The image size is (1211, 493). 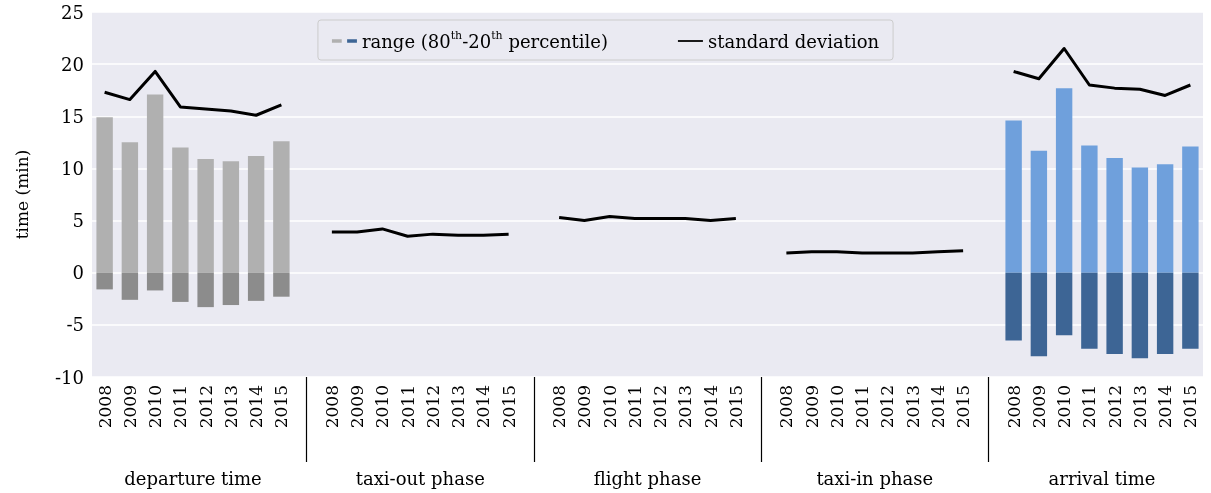 I want to click on legend-label: standard deviation, so click(x=793, y=41).